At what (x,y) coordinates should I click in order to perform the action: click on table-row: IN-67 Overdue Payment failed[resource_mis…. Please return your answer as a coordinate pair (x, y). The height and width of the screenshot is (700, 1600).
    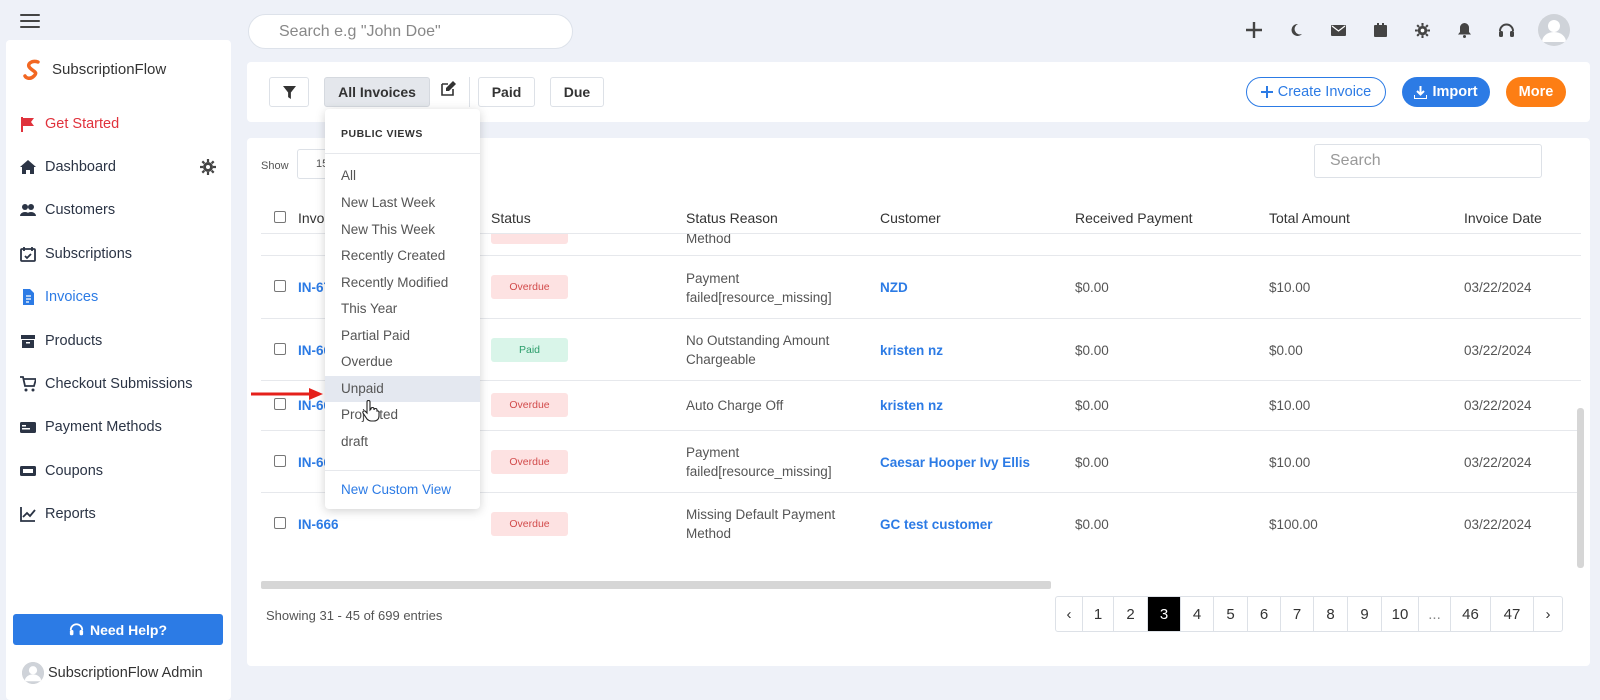
    Looking at the image, I should click on (921, 287).